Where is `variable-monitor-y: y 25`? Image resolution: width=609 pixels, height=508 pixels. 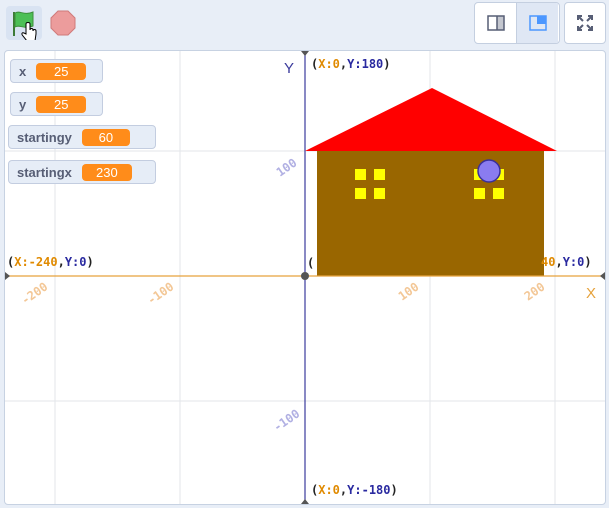
variable-monitor-y: y 25 is located at coordinates (56, 104).